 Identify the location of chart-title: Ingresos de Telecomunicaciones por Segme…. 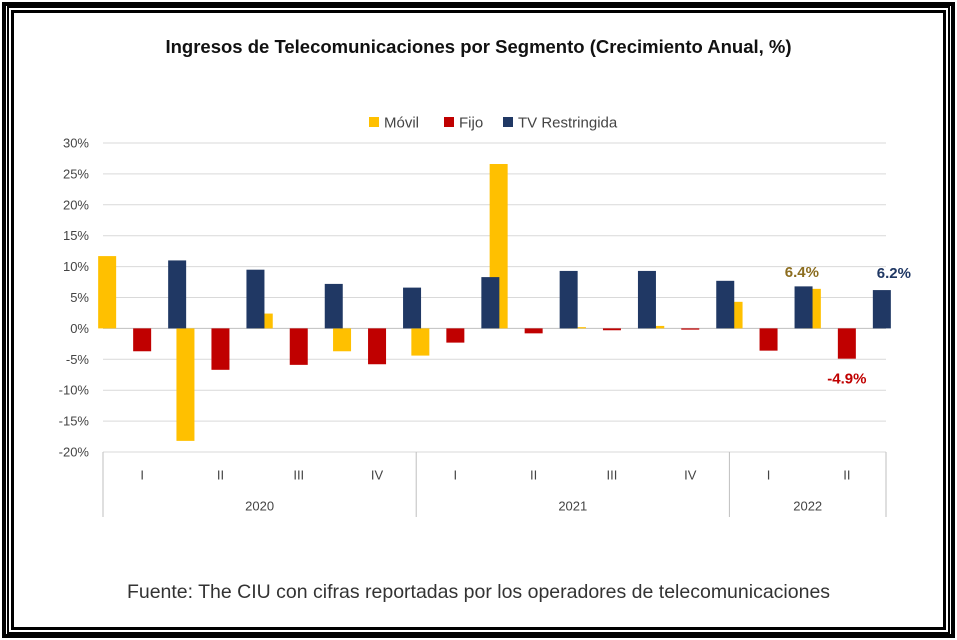
(478, 46).